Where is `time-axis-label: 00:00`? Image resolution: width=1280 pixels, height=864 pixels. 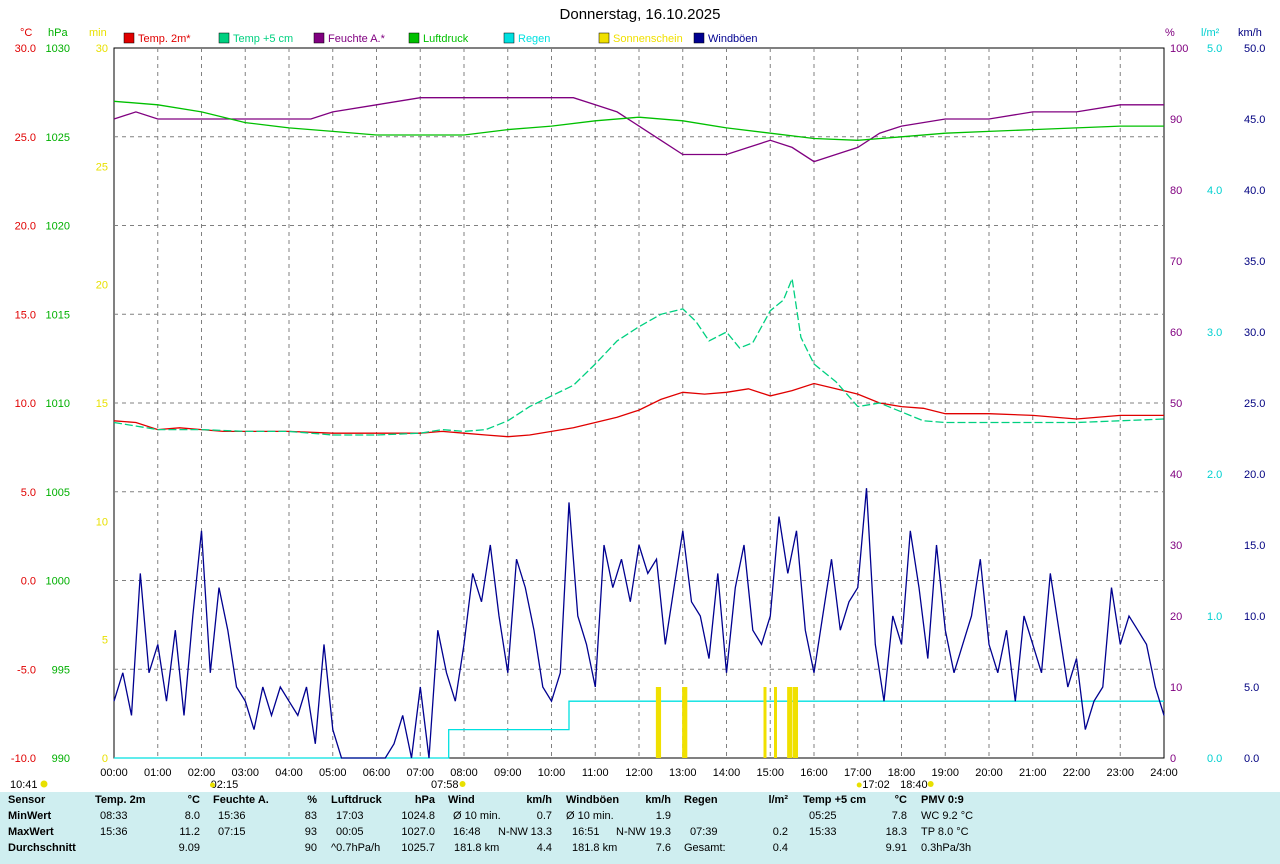
time-axis-label: 00:00 is located at coordinates (114, 773).